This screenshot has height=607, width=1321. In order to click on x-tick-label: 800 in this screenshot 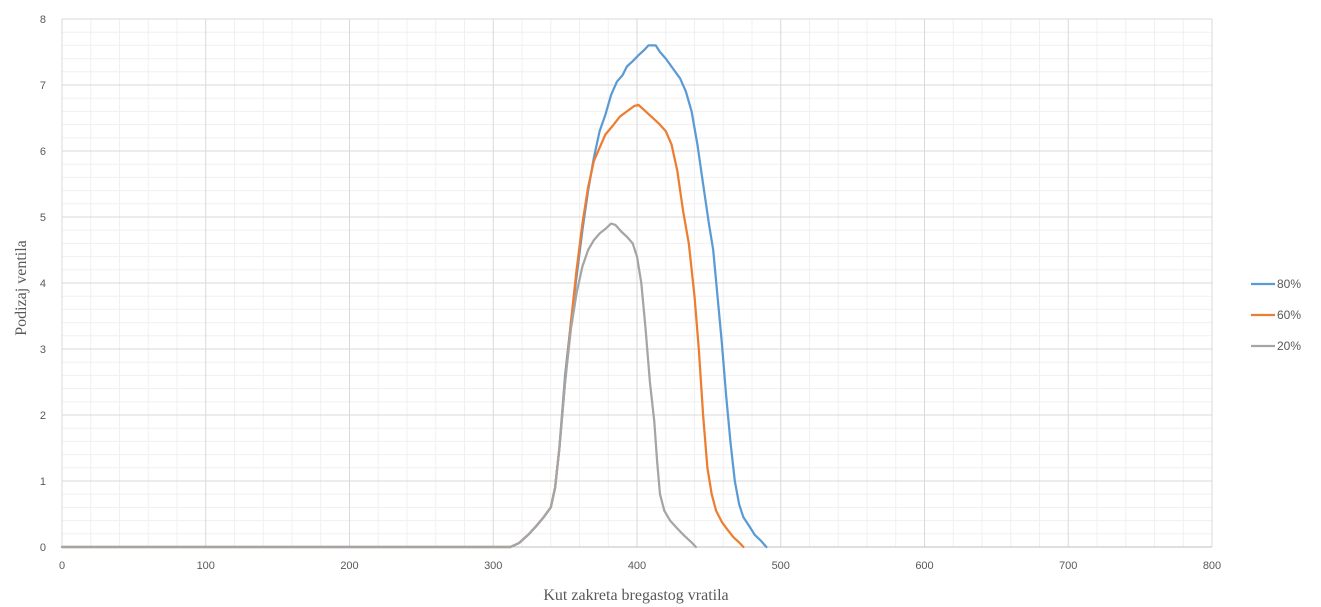, I will do `click(1212, 566)`.